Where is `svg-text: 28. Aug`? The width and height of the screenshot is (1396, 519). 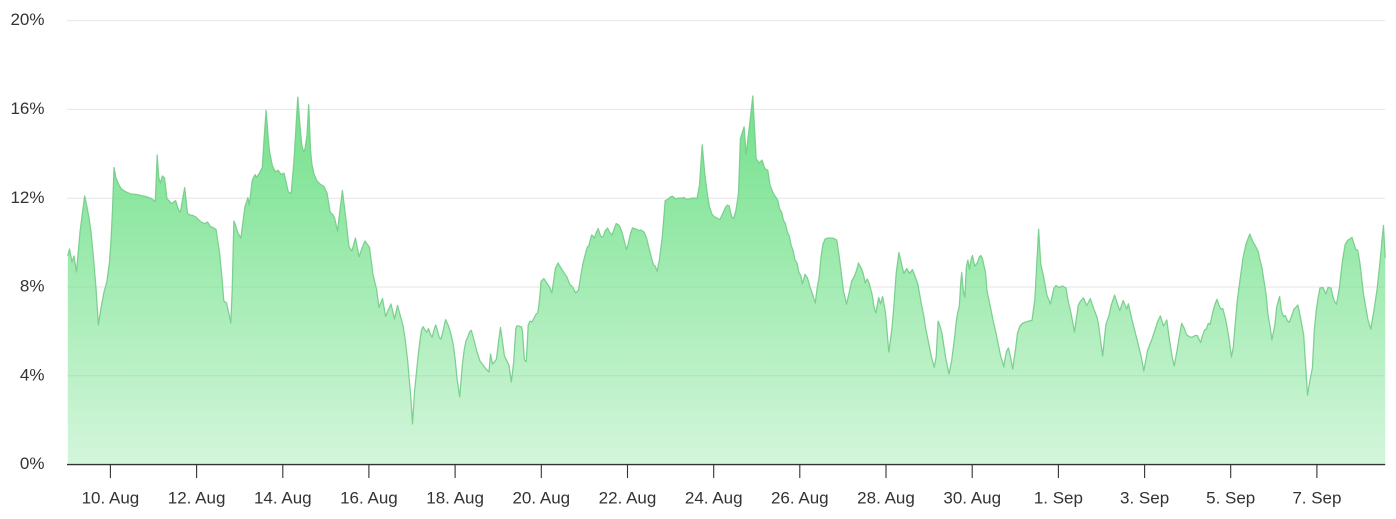 svg-text: 28. Aug is located at coordinates (886, 497).